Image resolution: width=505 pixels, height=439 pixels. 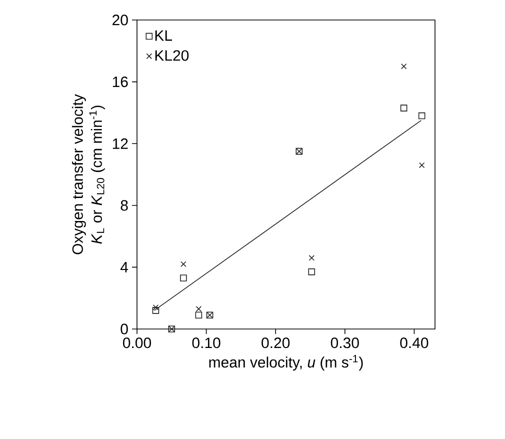 What do you see at coordinates (276, 343) in the screenshot?
I see `x-tick-label: 0.20` at bounding box center [276, 343].